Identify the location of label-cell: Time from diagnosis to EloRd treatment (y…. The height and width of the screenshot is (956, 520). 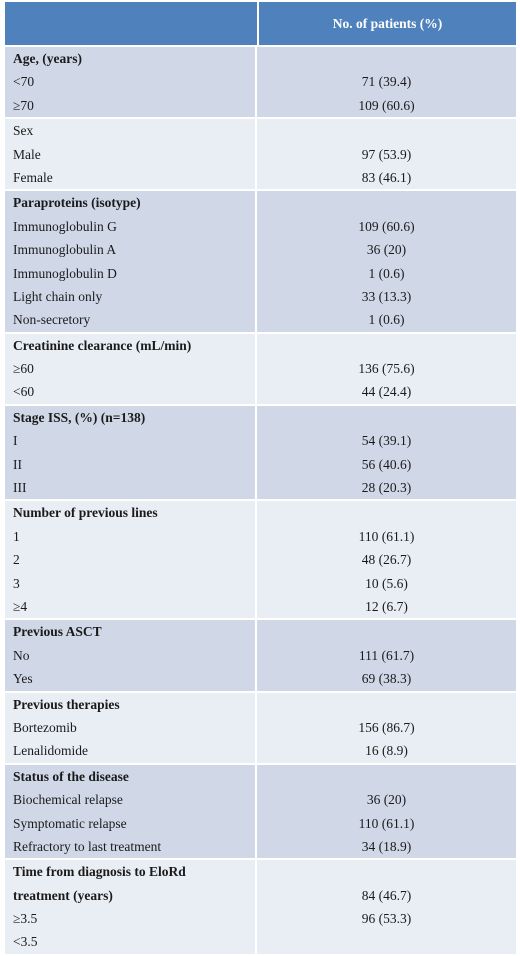
(131, 907).